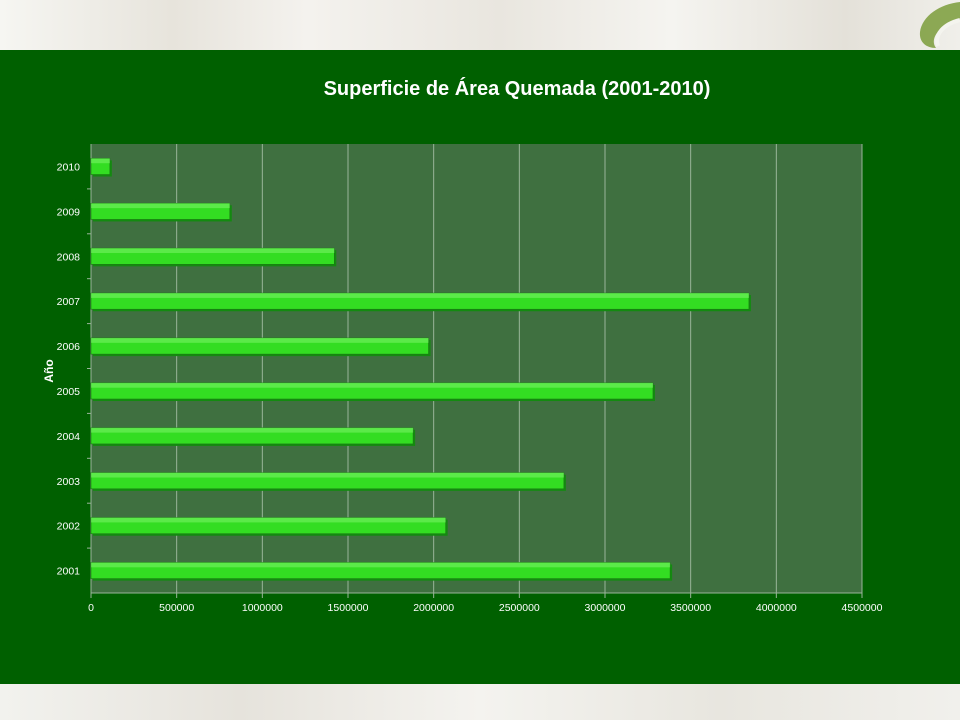  What do you see at coordinates (69, 347) in the screenshot?
I see `y-tick-label: 2006` at bounding box center [69, 347].